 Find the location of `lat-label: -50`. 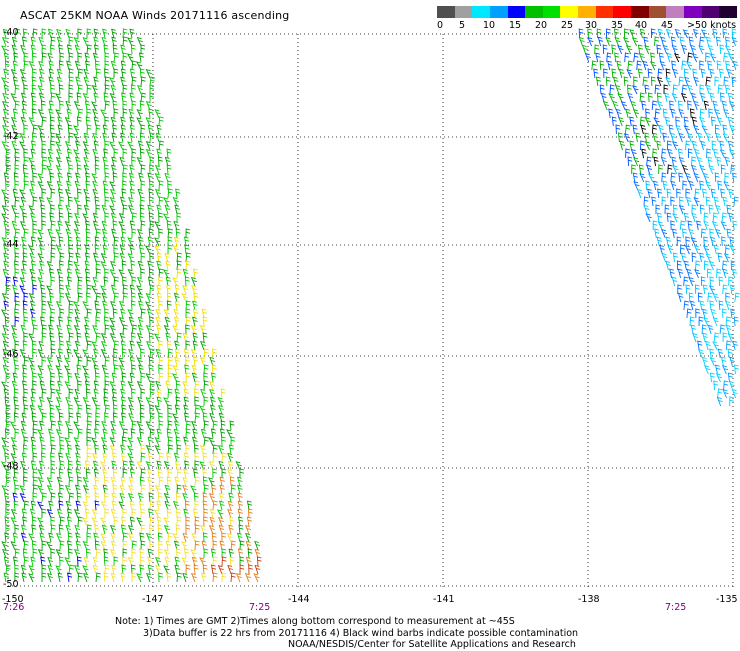

lat-label: -50 is located at coordinates (11, 584).